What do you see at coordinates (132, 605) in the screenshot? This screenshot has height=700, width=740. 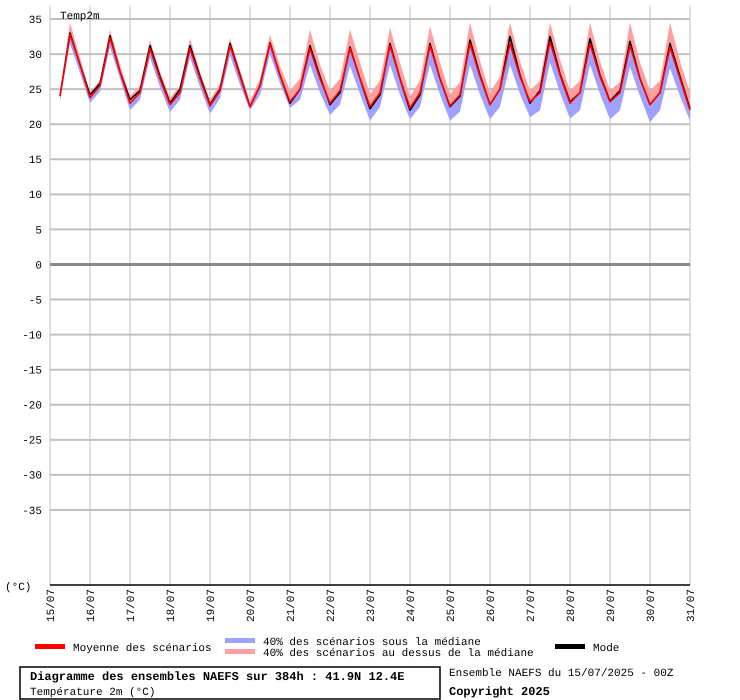 I see `x-tick-label: 17/07` at bounding box center [132, 605].